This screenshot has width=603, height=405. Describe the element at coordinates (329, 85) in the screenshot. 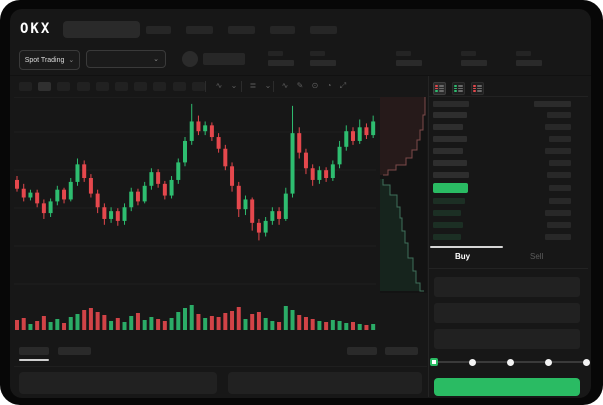

I see `history-icon: ◔` at that location.